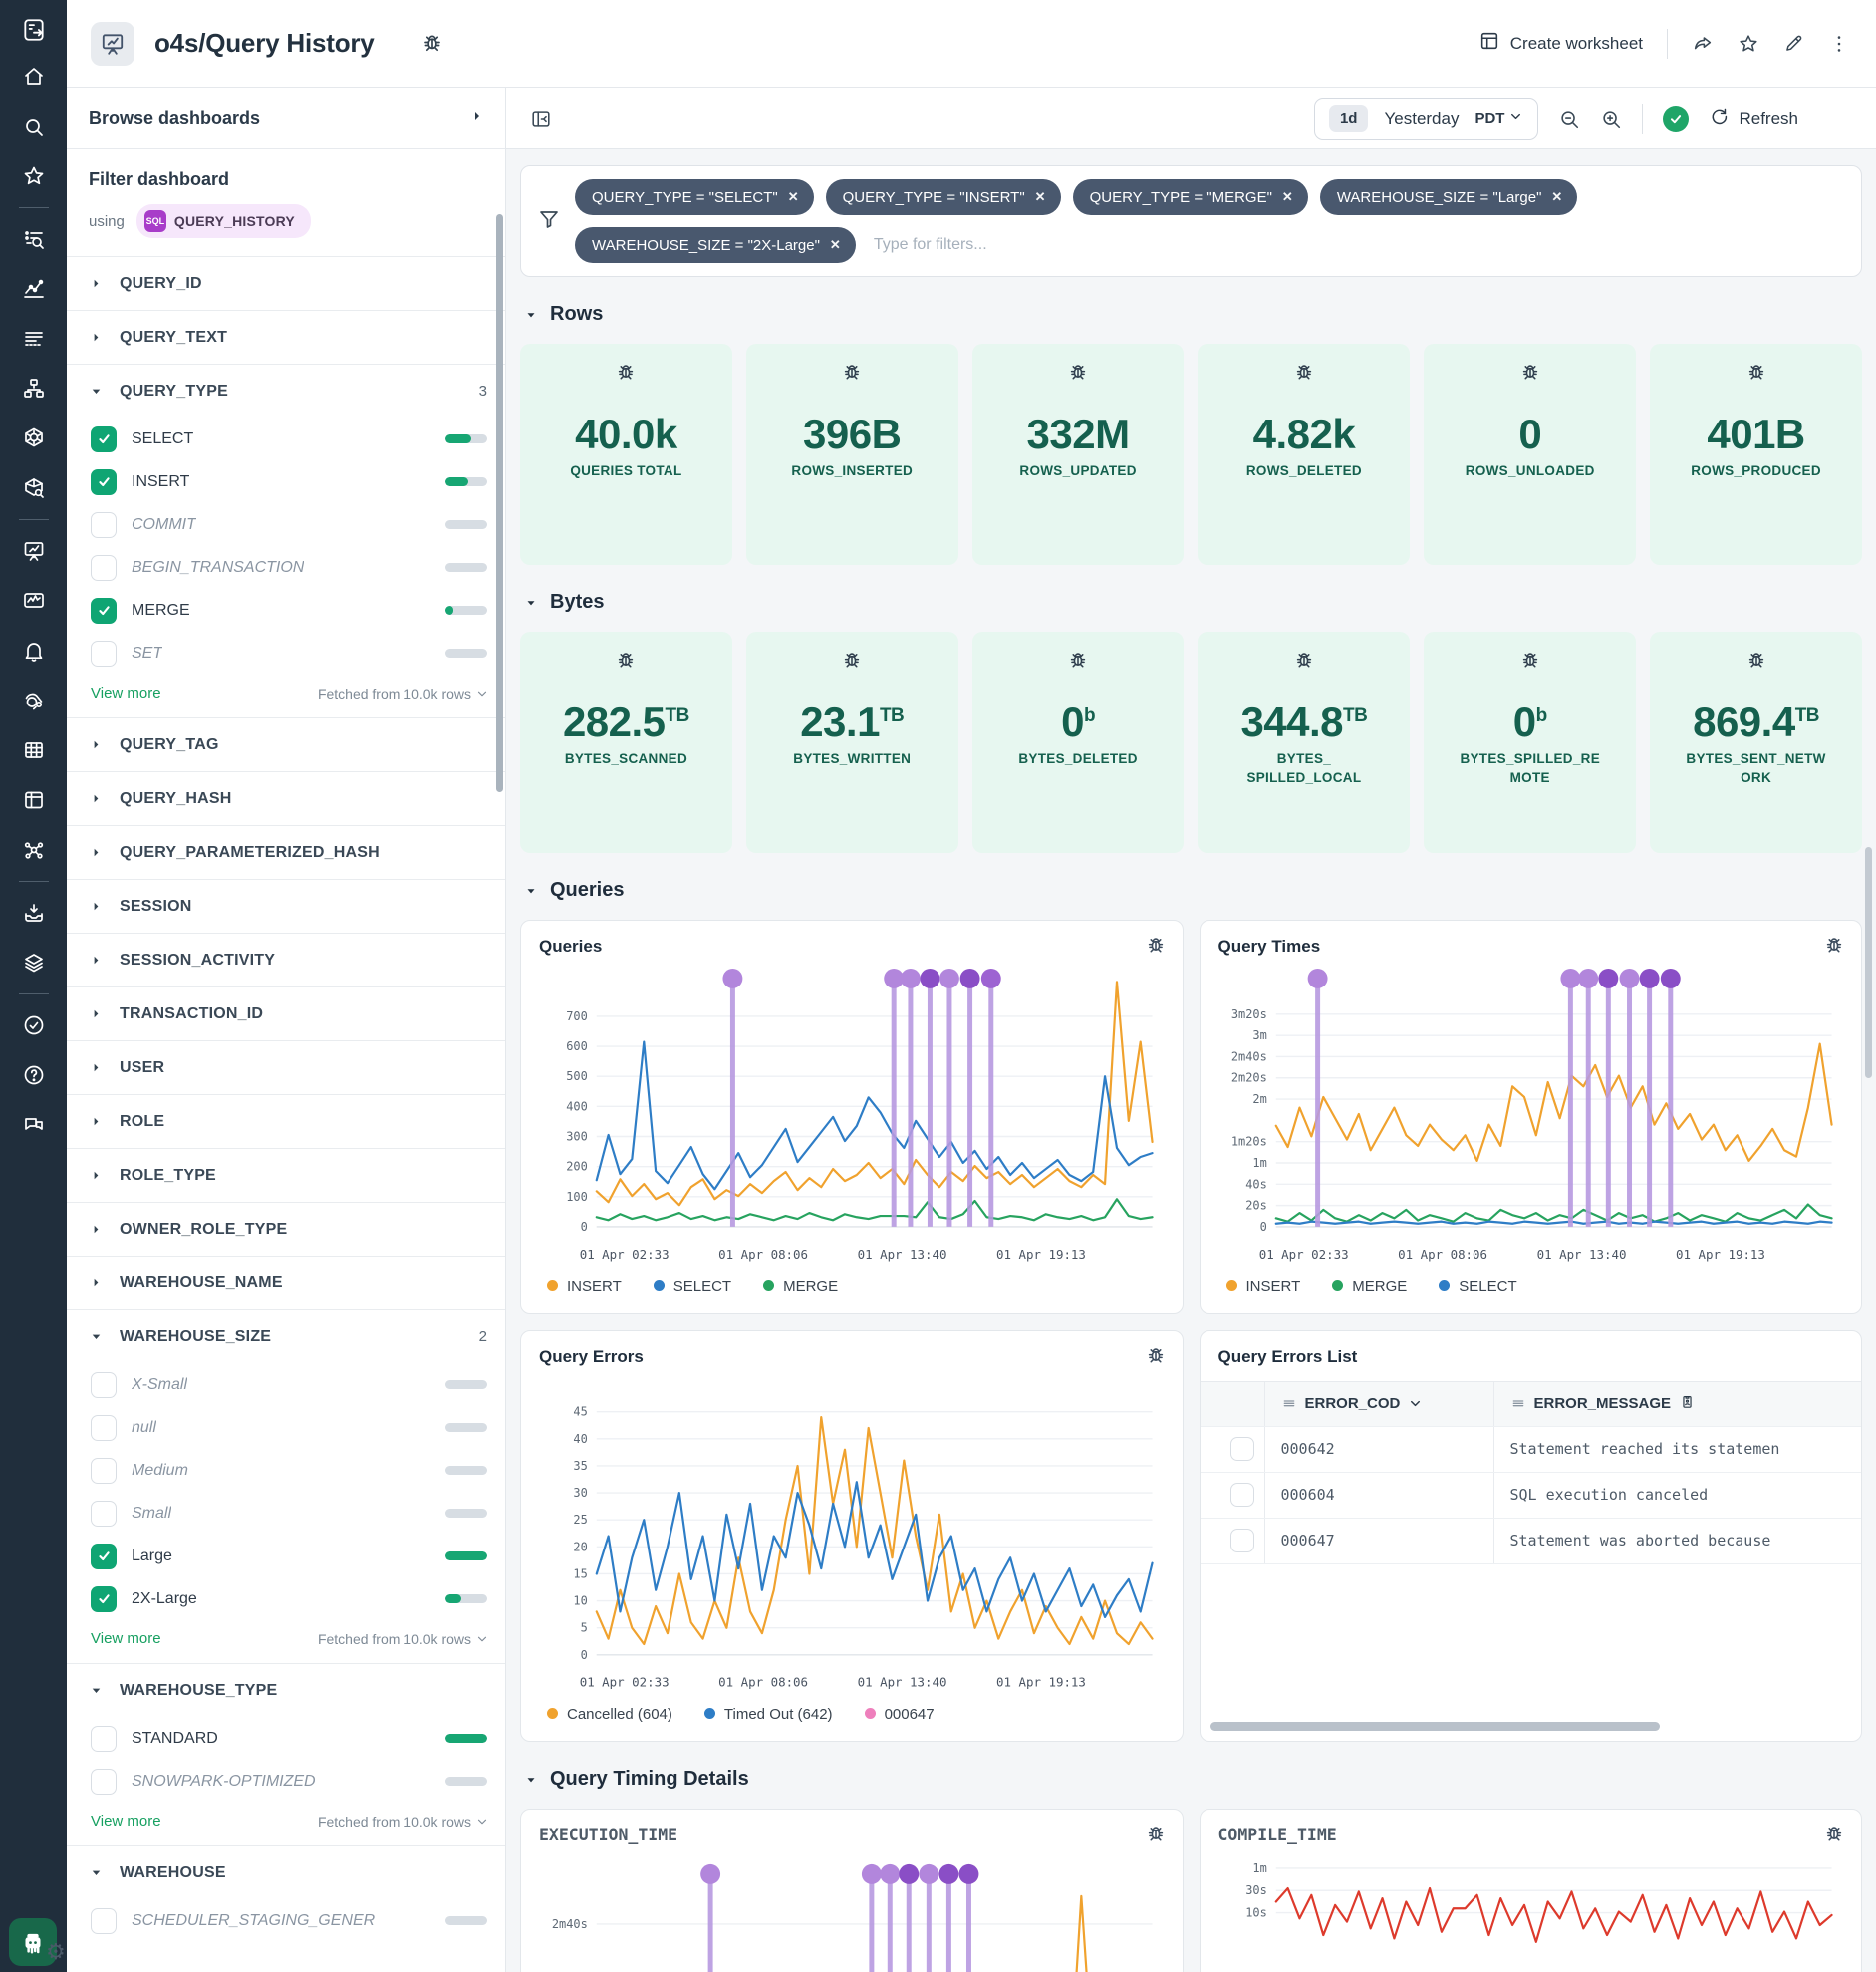  Describe the element at coordinates (1191, 890) in the screenshot. I see `section-queries-header: Queries` at that location.